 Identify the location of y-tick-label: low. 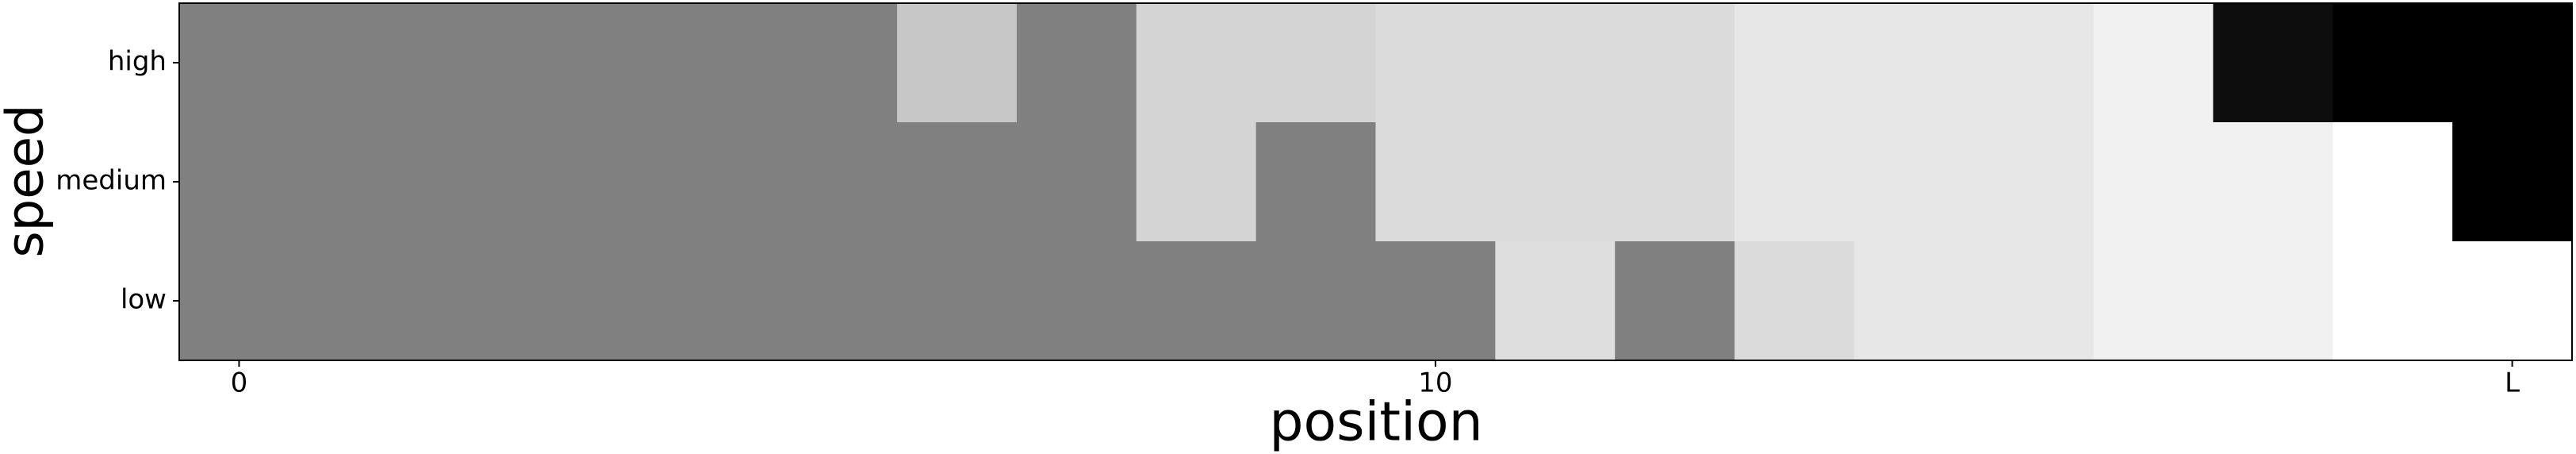
(144, 300).